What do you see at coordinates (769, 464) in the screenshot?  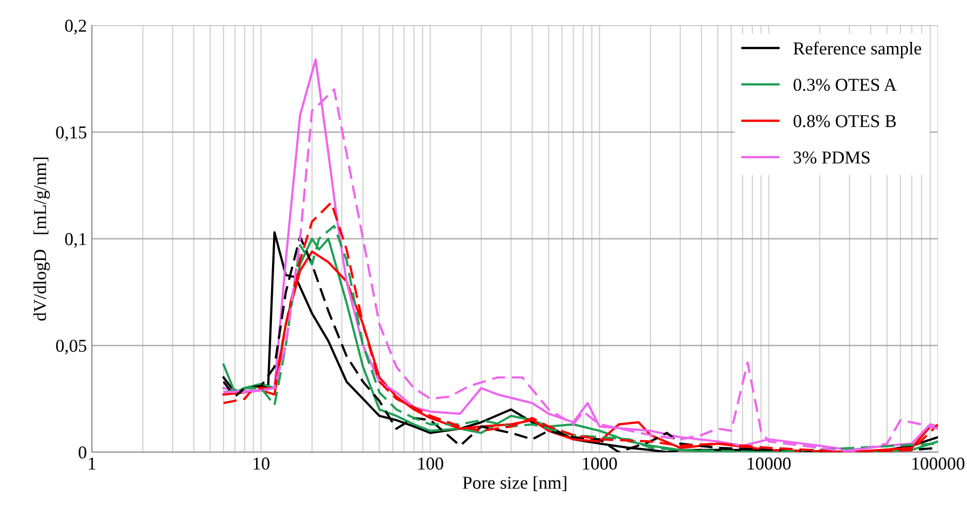 I see `x-tick-label: 10000` at bounding box center [769, 464].